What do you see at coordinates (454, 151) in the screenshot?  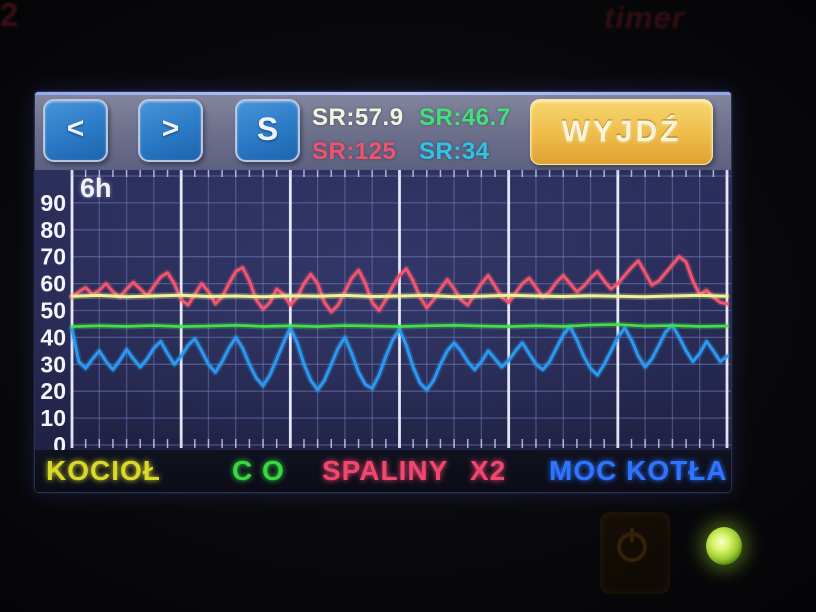 I see `readout-moc-avg: SR:34` at bounding box center [454, 151].